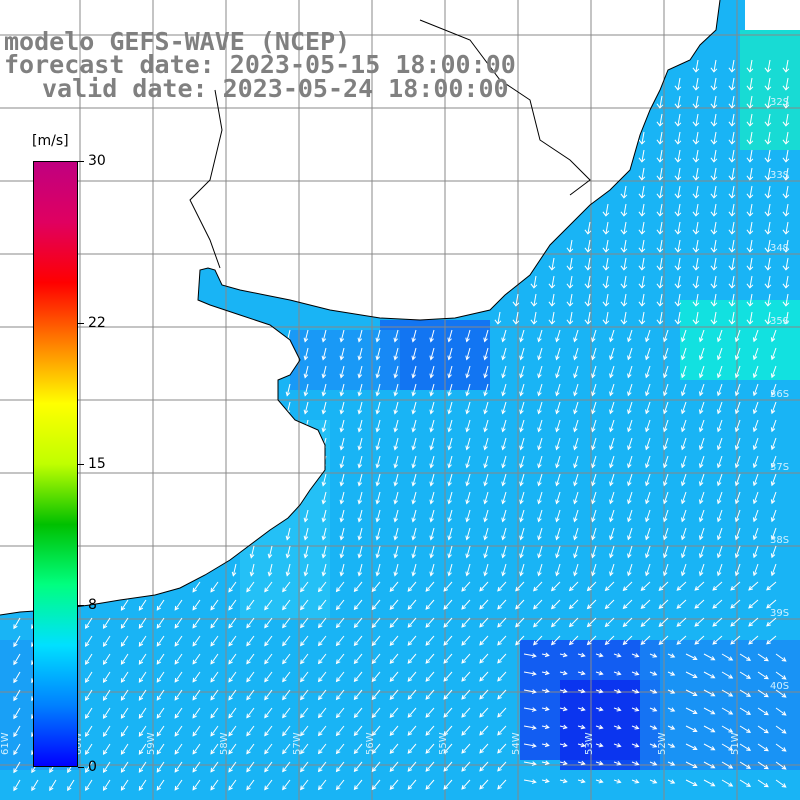 Image resolution: width=800 pixels, height=800 pixels. Describe the element at coordinates (662, 743) in the screenshot. I see `lon-label: 52W` at that location.